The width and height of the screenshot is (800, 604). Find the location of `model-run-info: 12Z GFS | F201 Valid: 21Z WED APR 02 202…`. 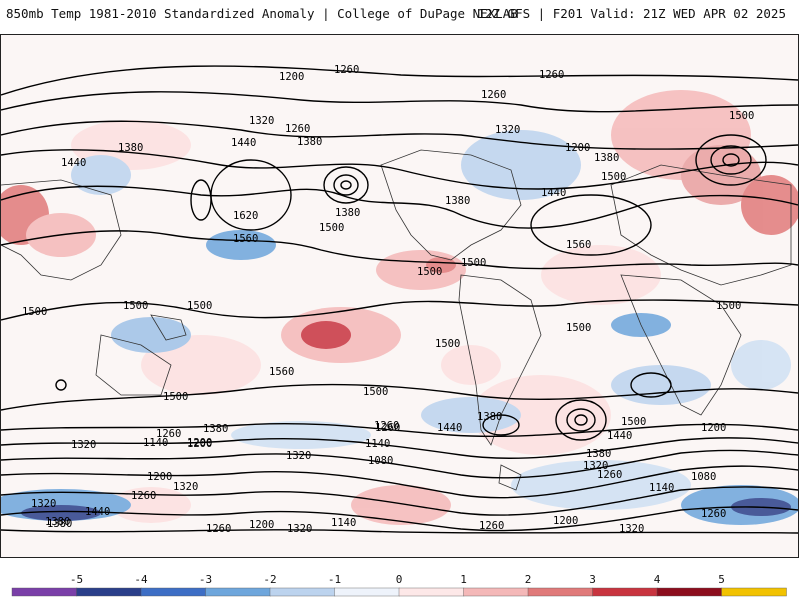

model-run-info: 12Z GFS | F201 Valid: 21Z WED APR 02 202… is located at coordinates (631, 13).